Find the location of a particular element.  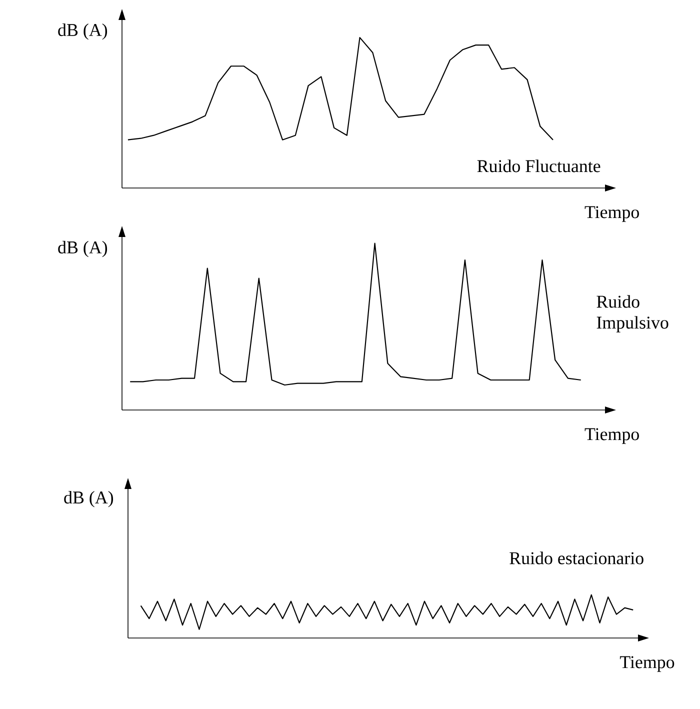

text: Ruido Impulsivo is located at coordinates (632, 313).